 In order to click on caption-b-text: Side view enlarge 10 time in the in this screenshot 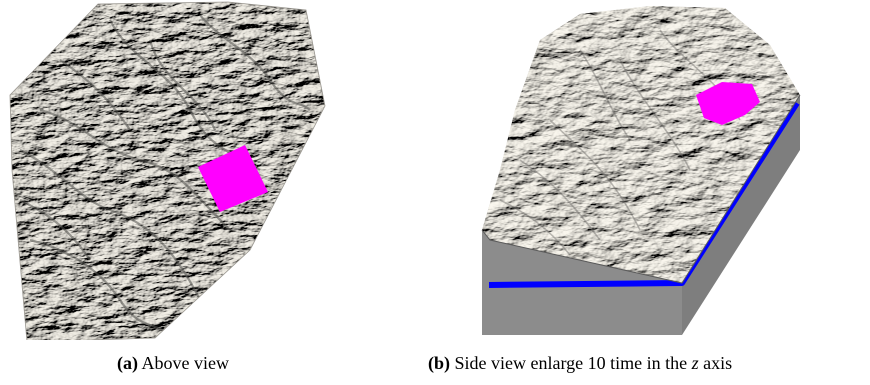, I will do `click(571, 363)`.